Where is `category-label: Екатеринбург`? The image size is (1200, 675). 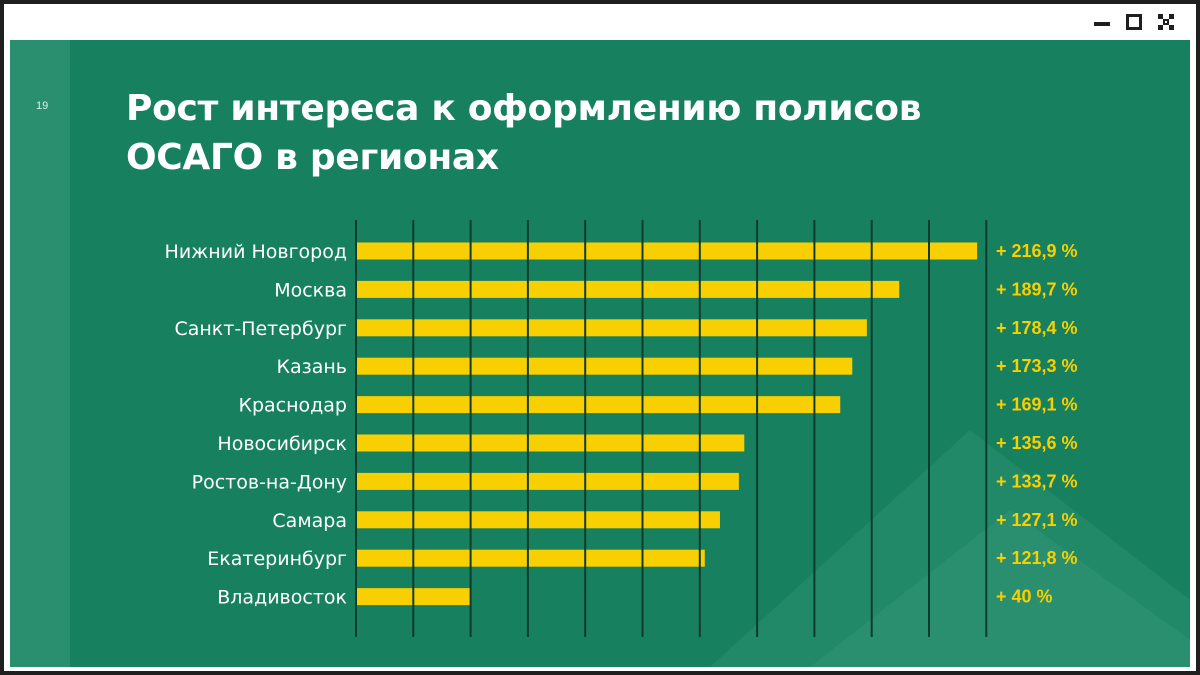 category-label: Екатеринбург is located at coordinates (277, 559).